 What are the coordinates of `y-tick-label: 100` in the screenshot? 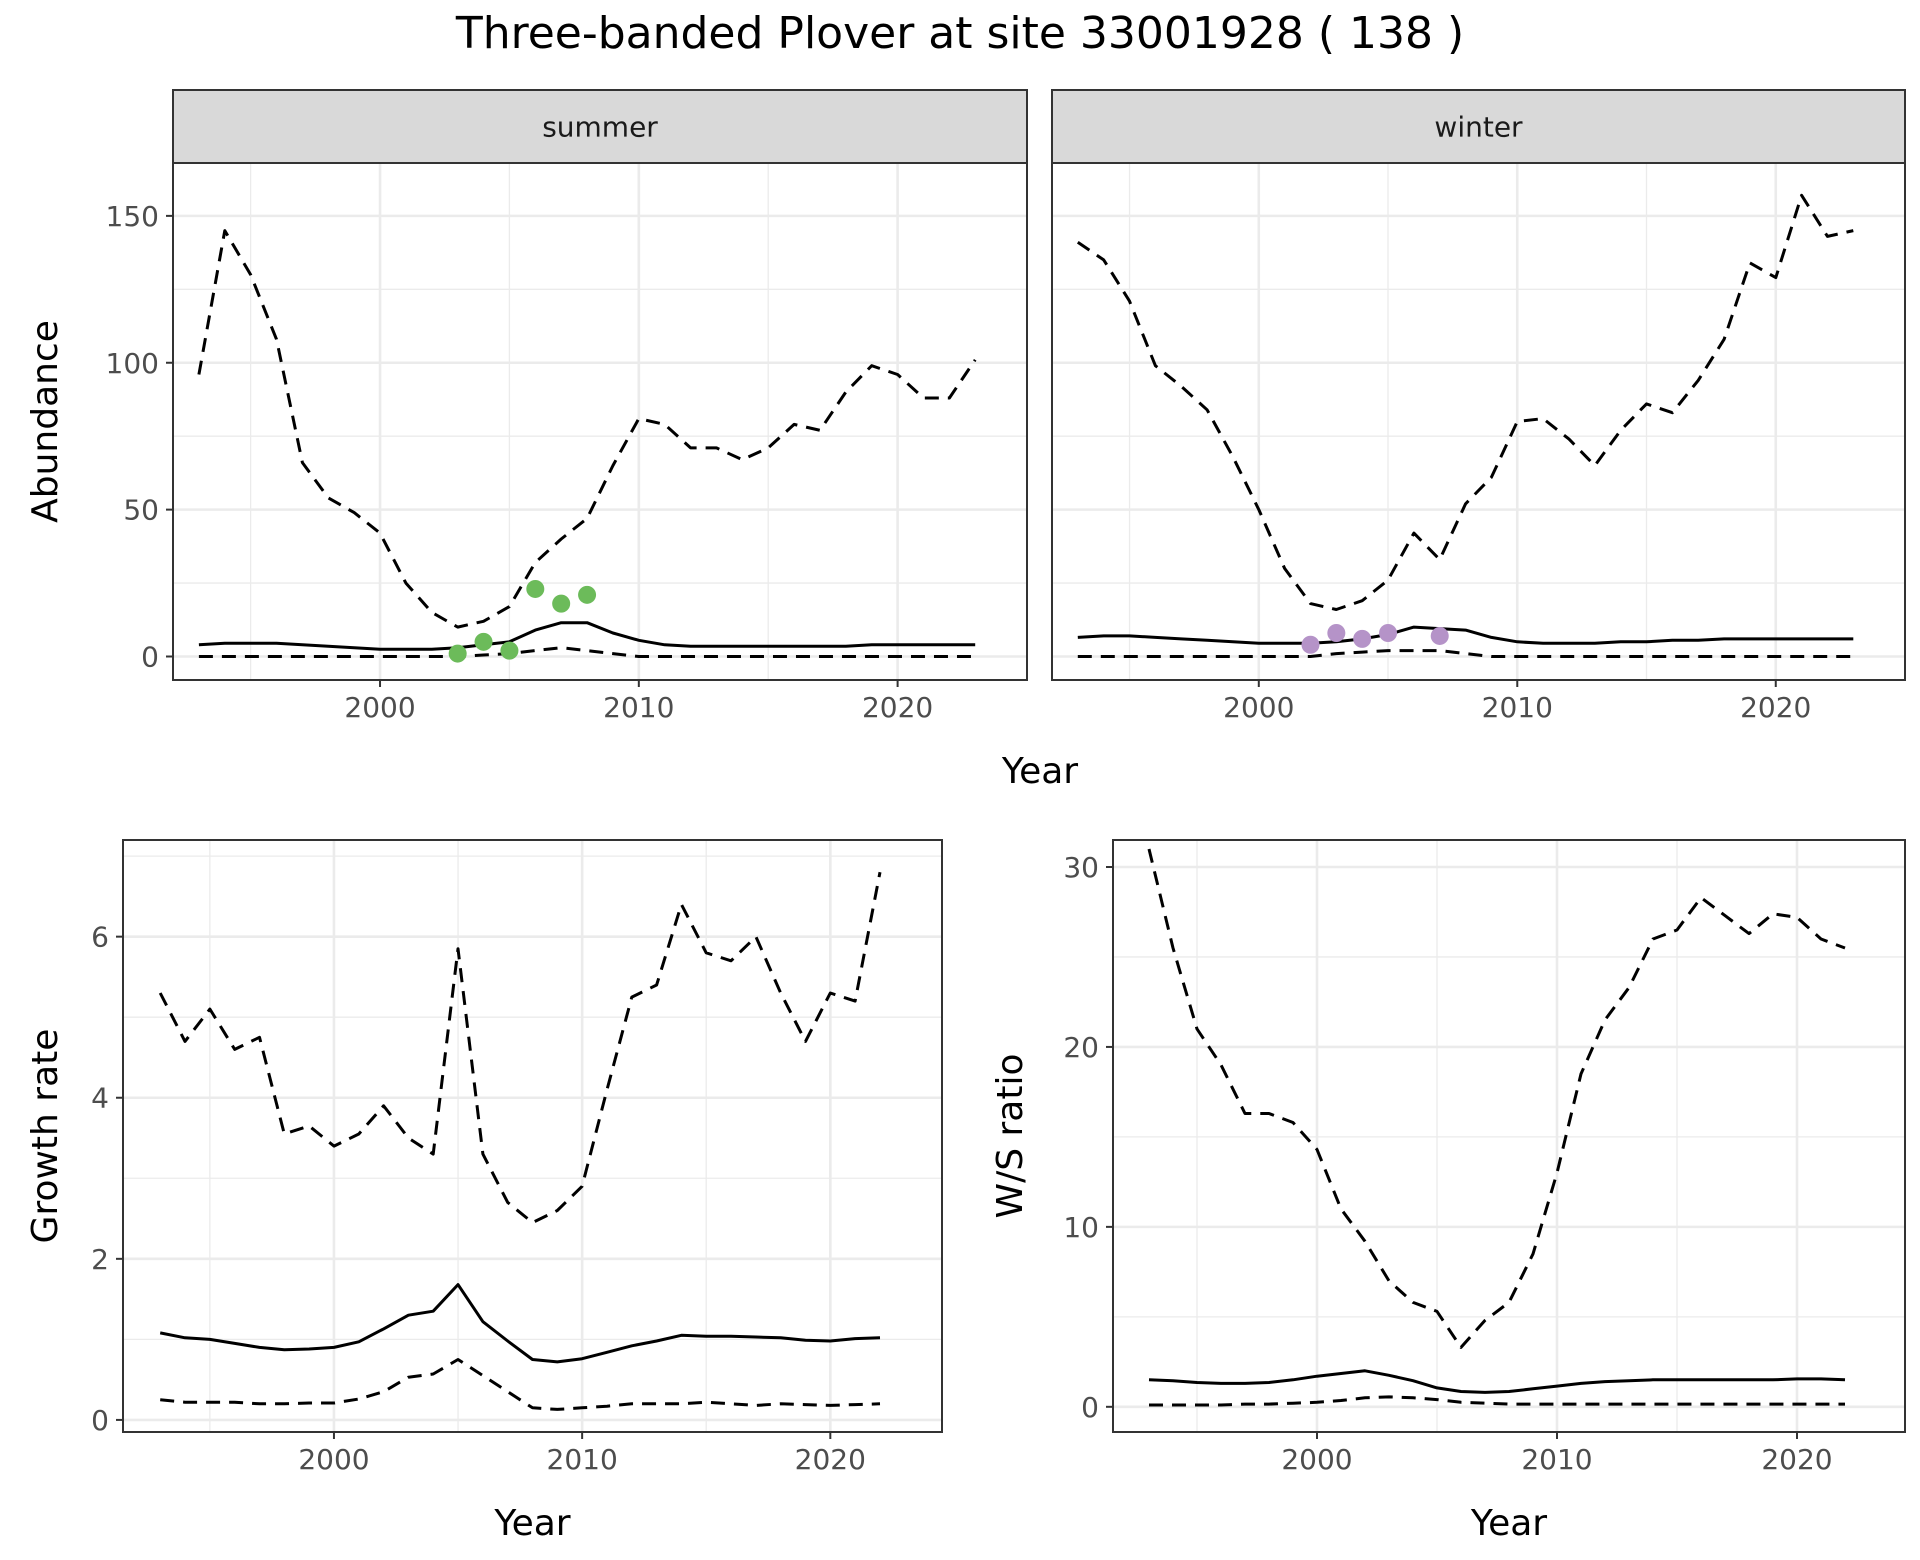 It's located at (132, 363).